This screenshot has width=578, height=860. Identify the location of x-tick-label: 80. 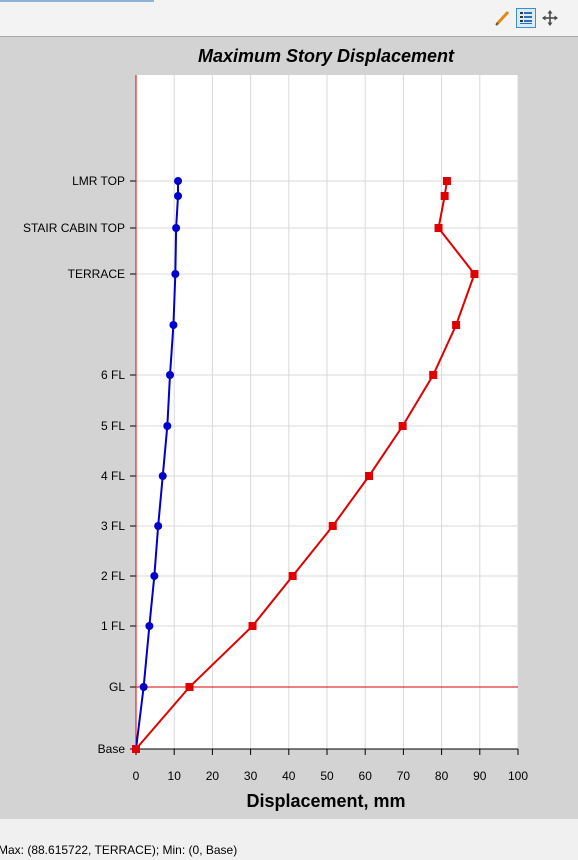
(442, 776).